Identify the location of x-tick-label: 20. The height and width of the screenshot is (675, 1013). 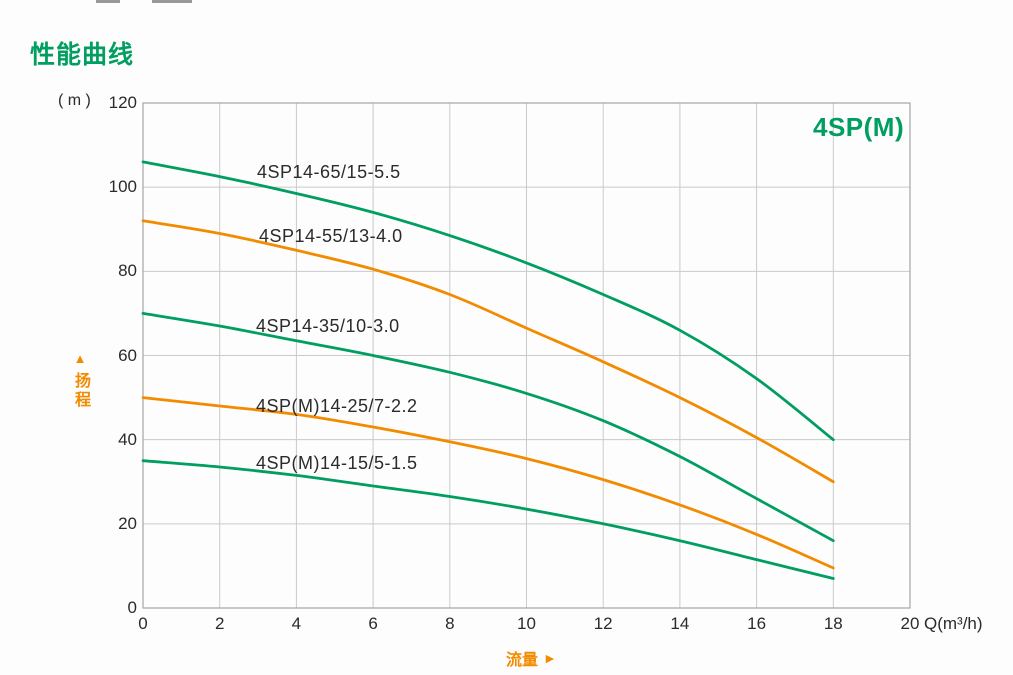
(910, 623).